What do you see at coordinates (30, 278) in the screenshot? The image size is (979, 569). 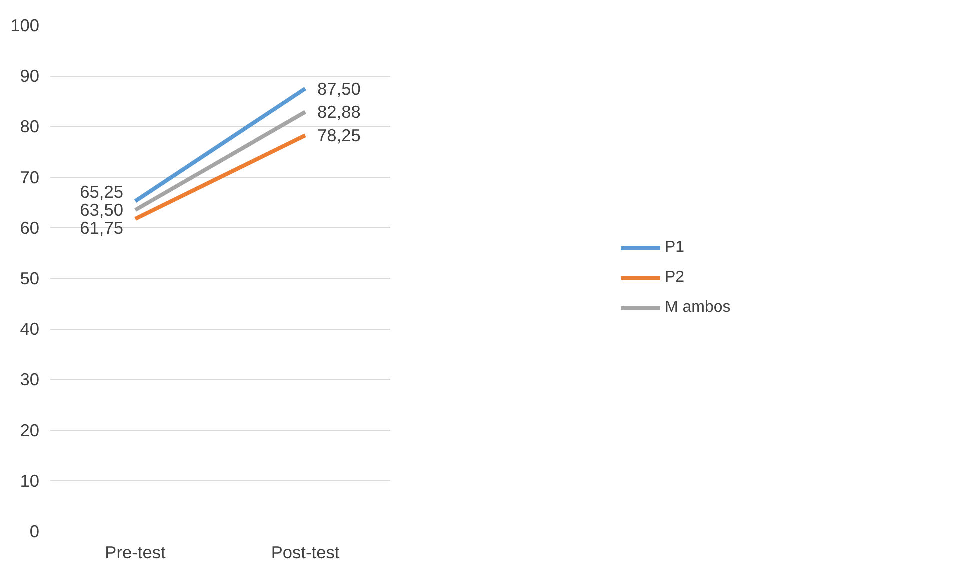 I see `y-tick-label: 50` at bounding box center [30, 278].